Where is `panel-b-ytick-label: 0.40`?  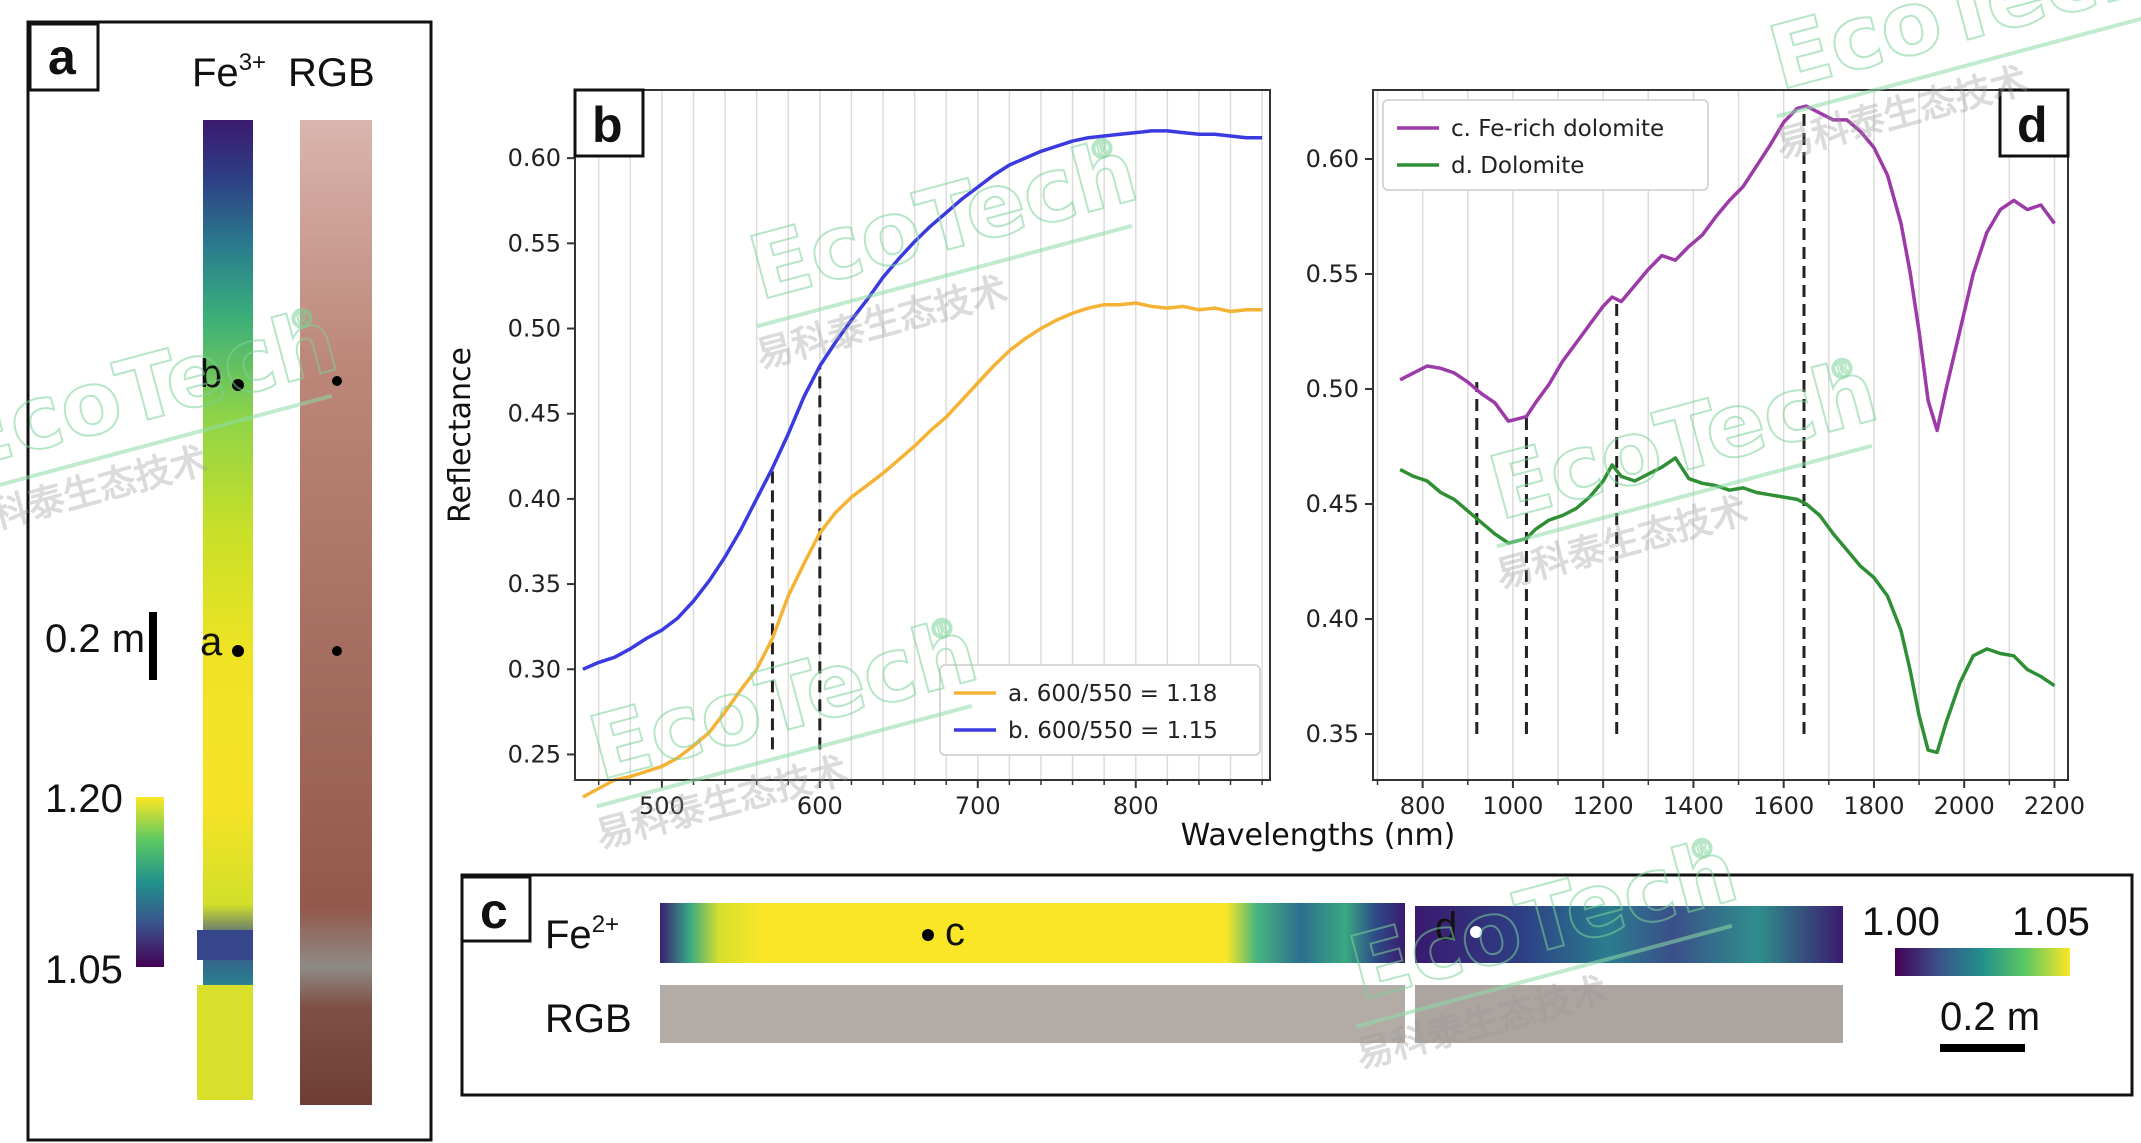
panel-b-ytick-label: 0.40 is located at coordinates (534, 499).